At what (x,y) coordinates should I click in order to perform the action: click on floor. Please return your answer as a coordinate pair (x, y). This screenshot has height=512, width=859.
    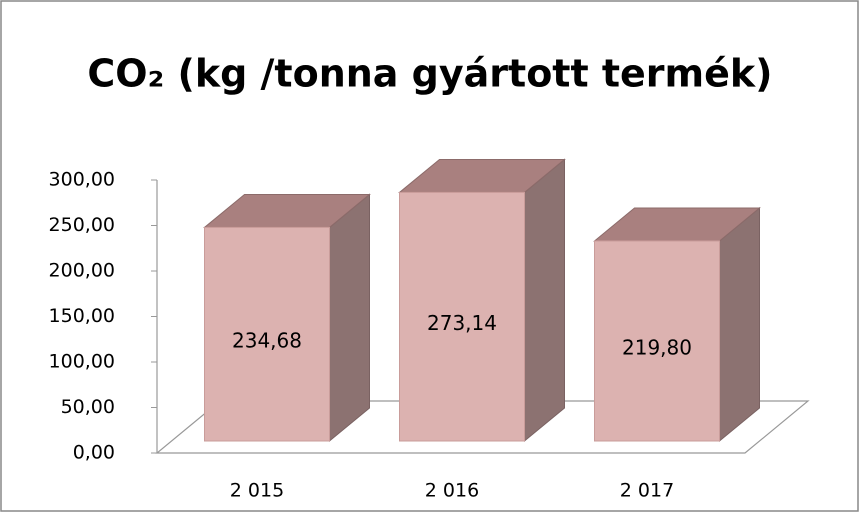
    Looking at the image, I should click on (482, 427).